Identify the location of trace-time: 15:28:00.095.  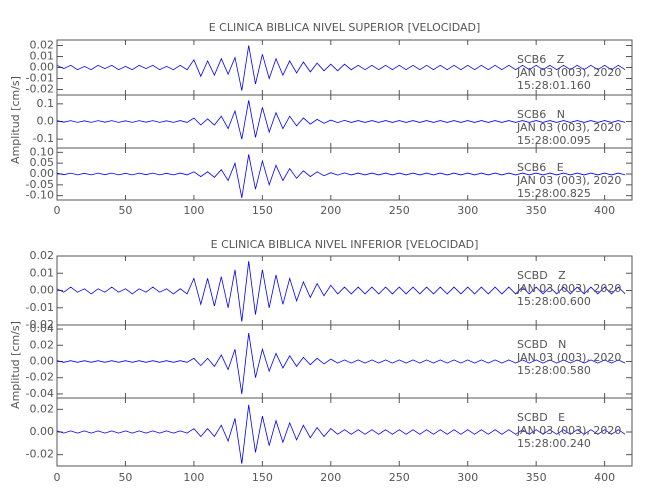
(554, 140).